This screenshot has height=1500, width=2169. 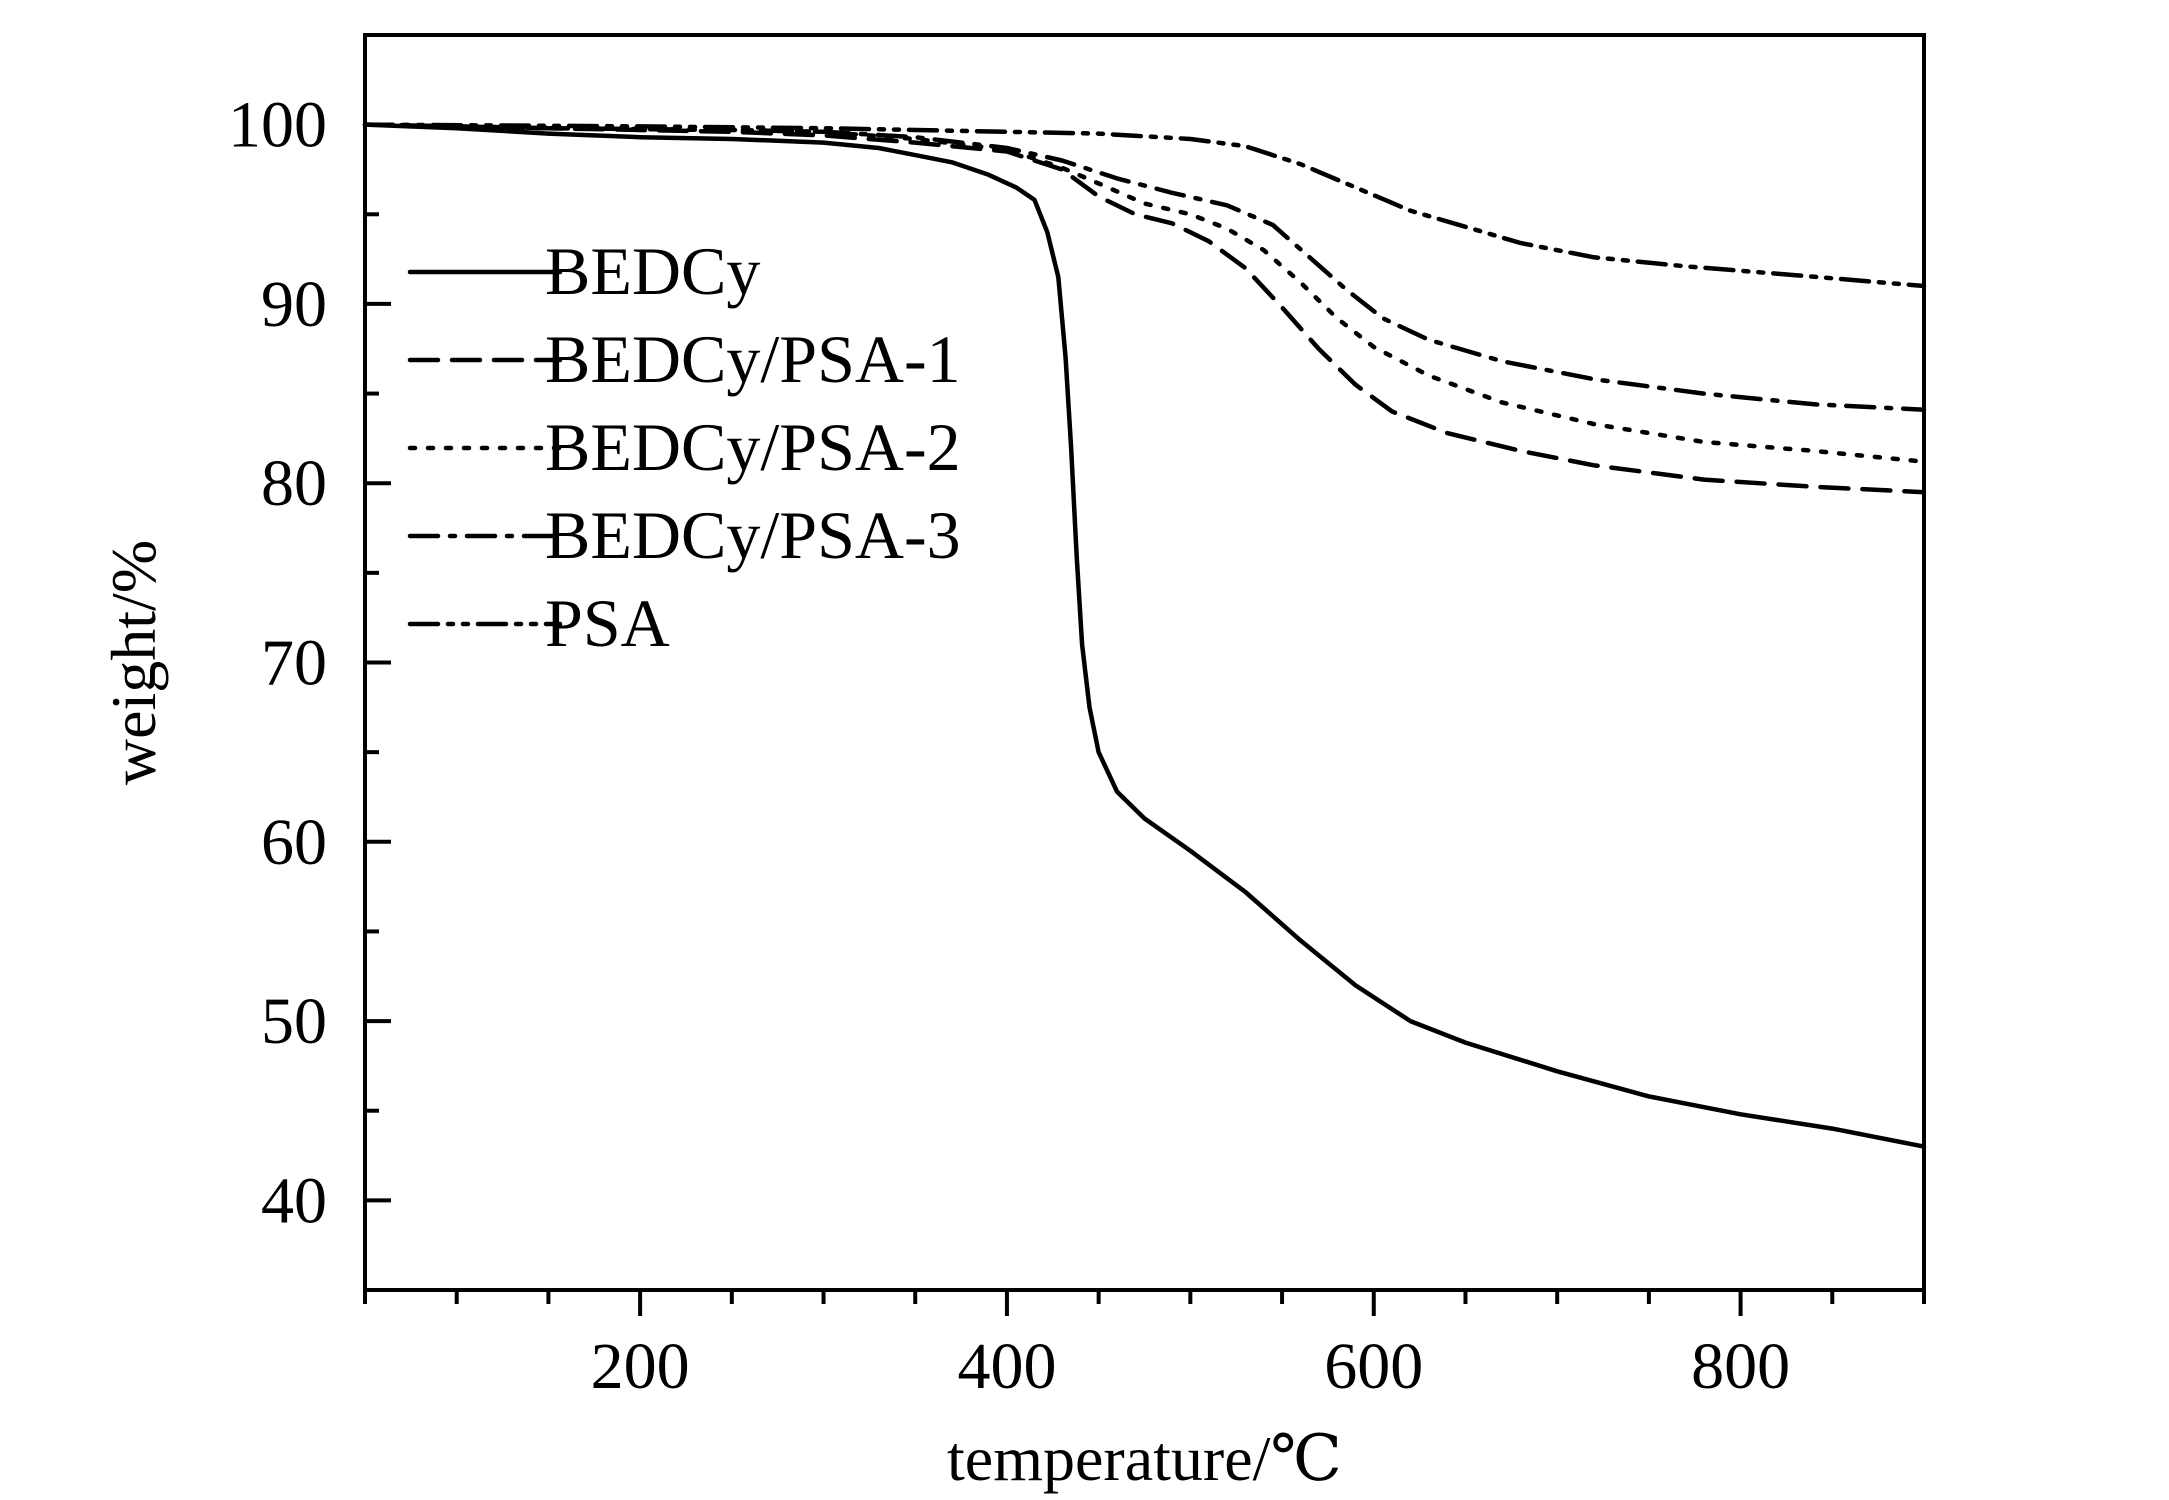 I want to click on y-tick-label: 90, so click(x=294, y=304).